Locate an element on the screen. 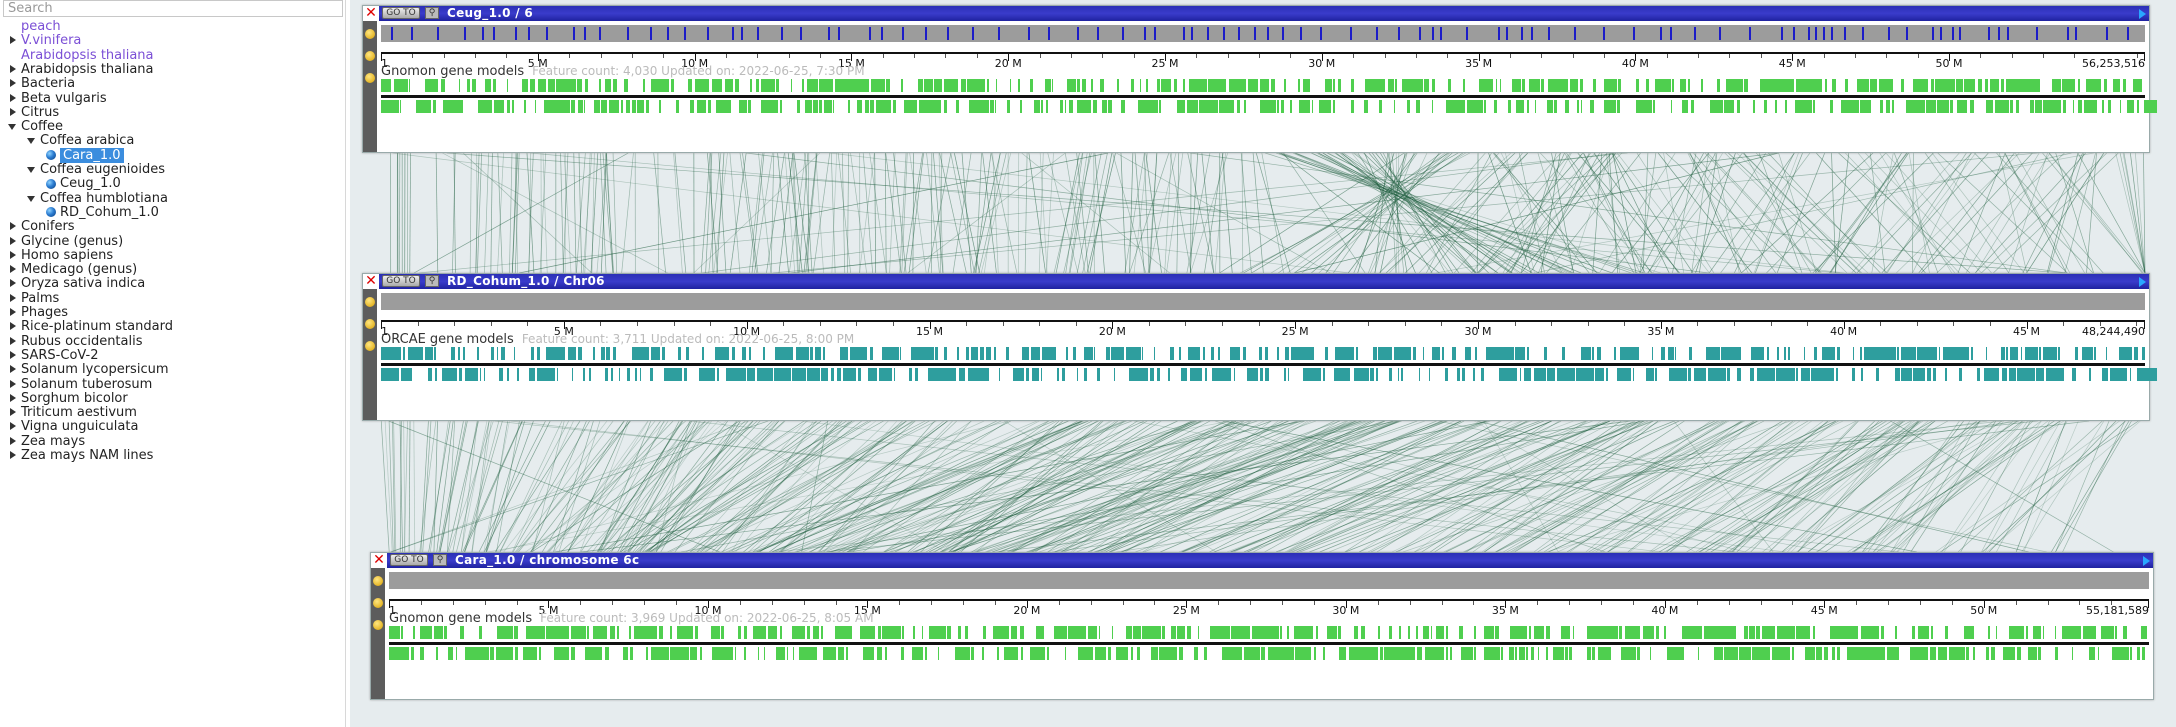 Image resolution: width=2176 pixels, height=727 pixels. tree-item: Palms is located at coordinates (33, 298).